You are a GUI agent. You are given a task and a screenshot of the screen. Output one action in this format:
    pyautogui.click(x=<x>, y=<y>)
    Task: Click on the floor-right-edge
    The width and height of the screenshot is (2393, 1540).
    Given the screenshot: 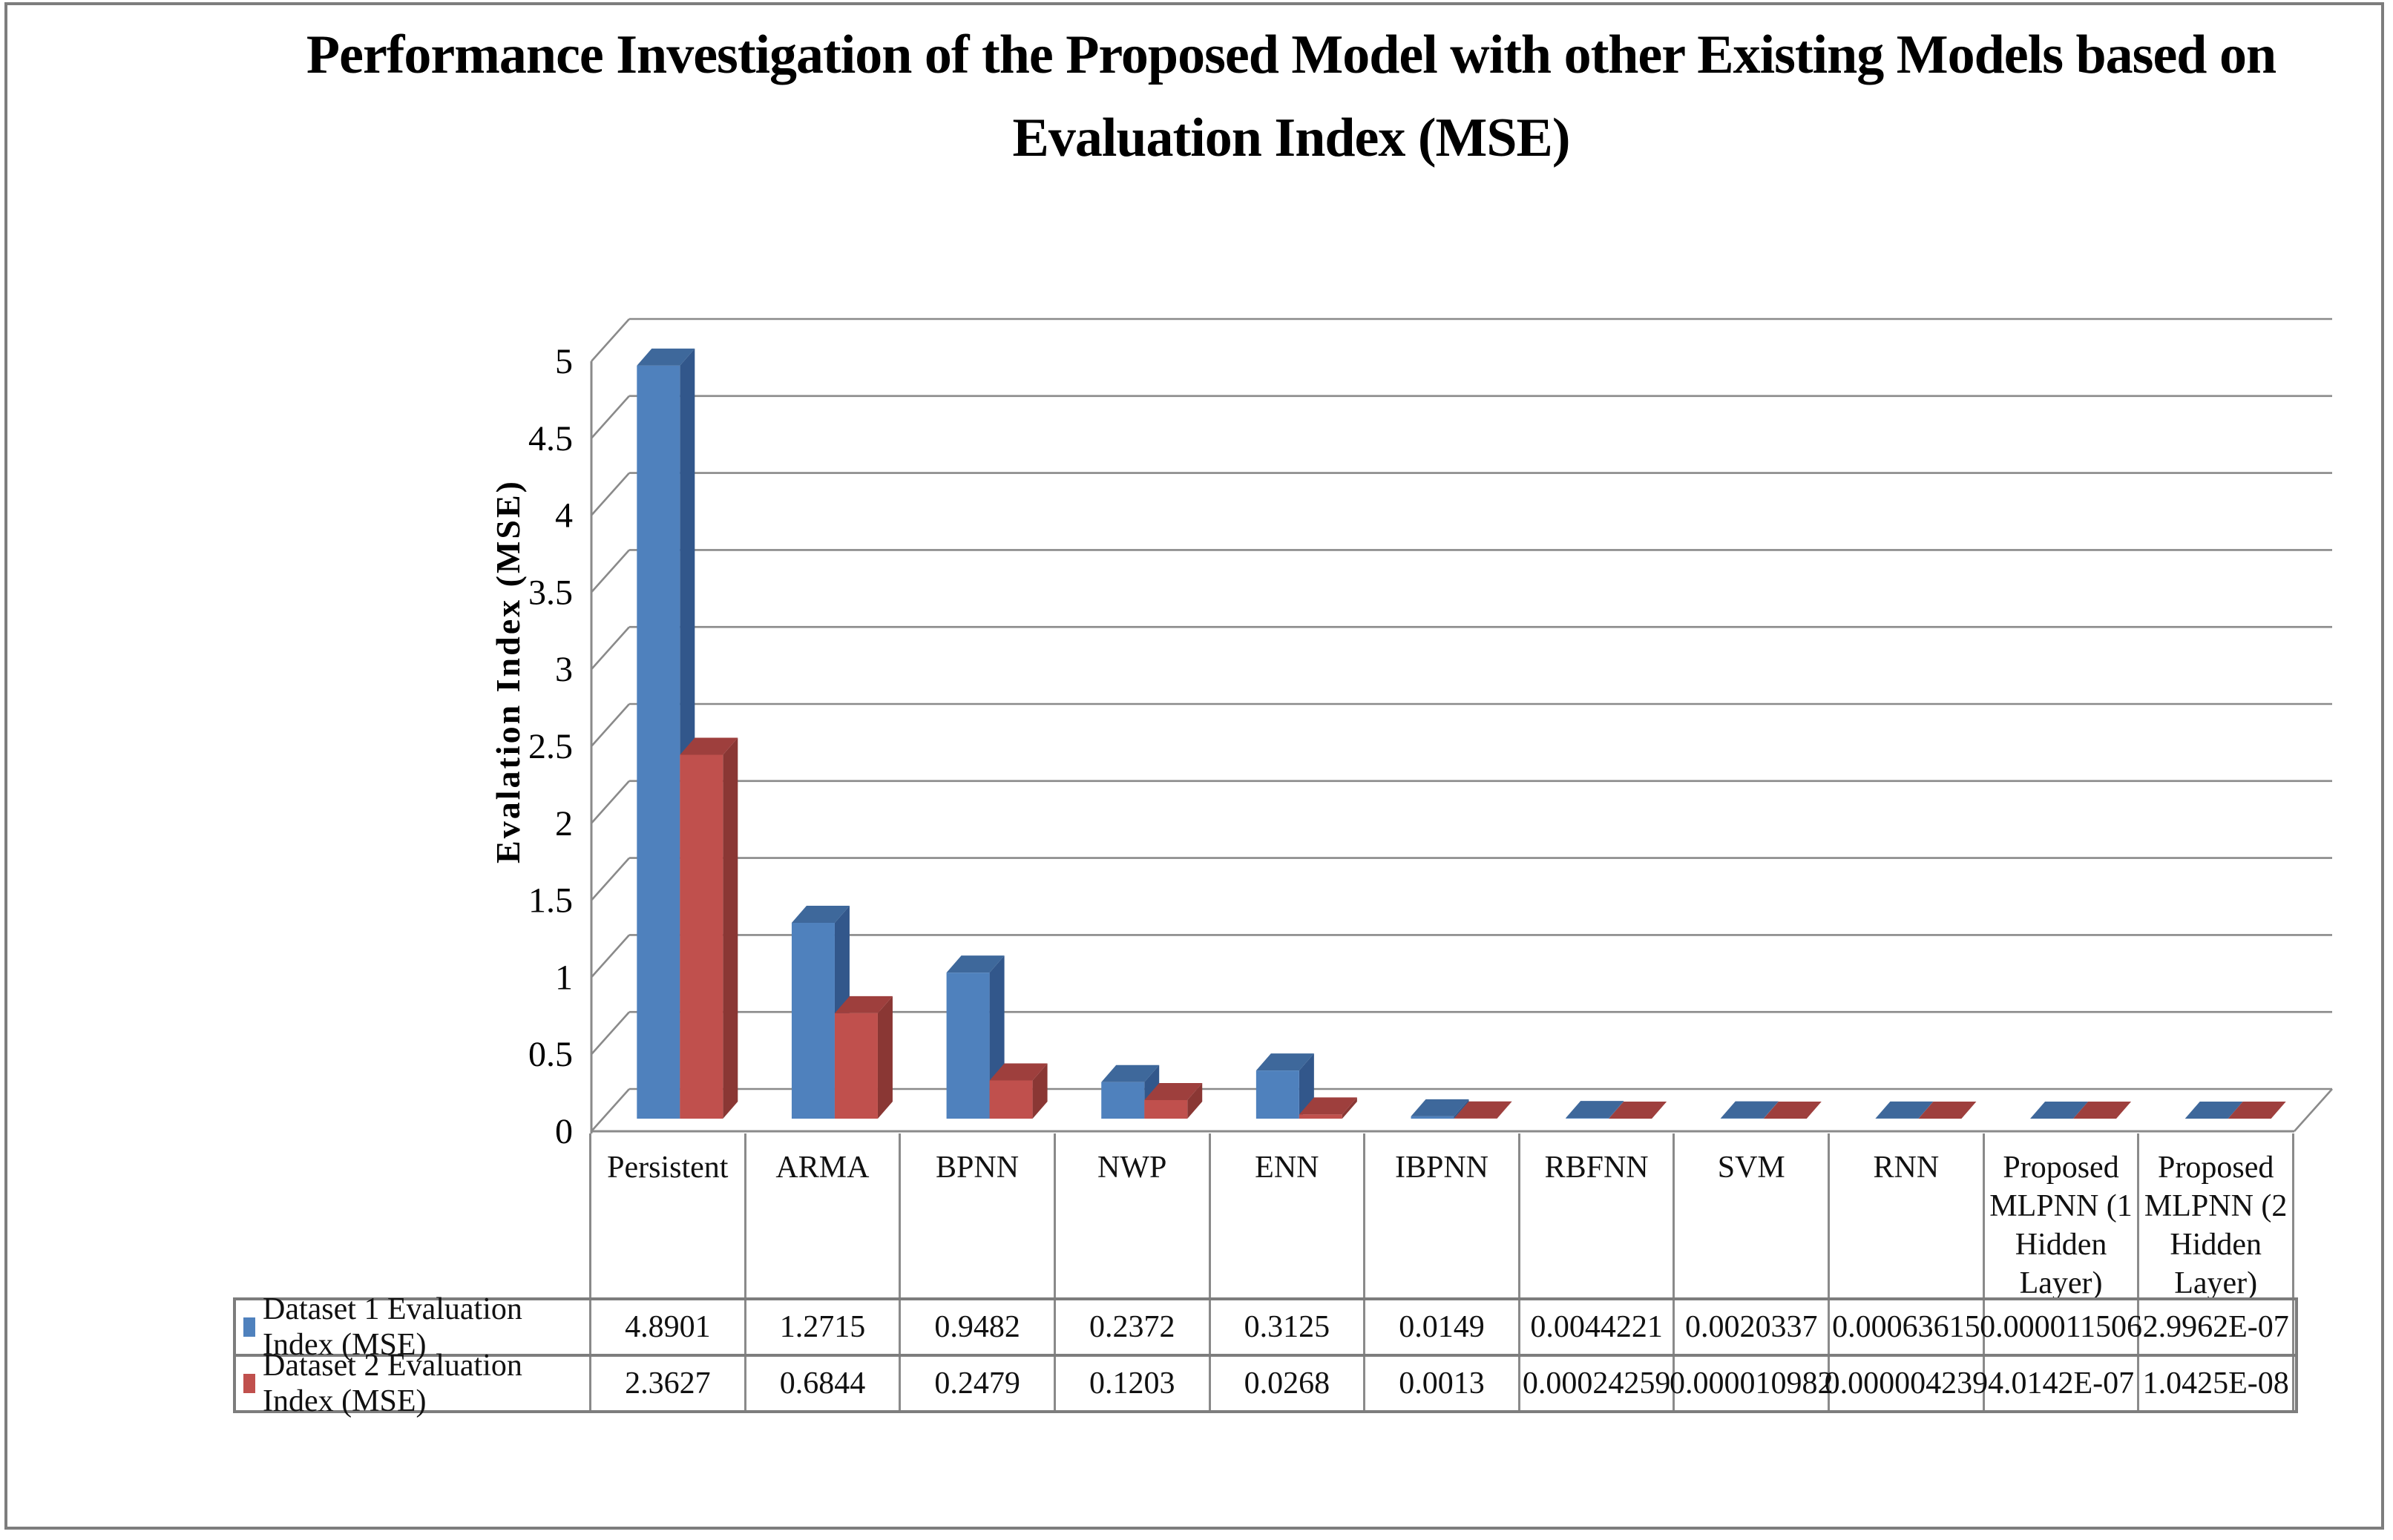 What is the action you would take?
    pyautogui.click(x=2314, y=1110)
    